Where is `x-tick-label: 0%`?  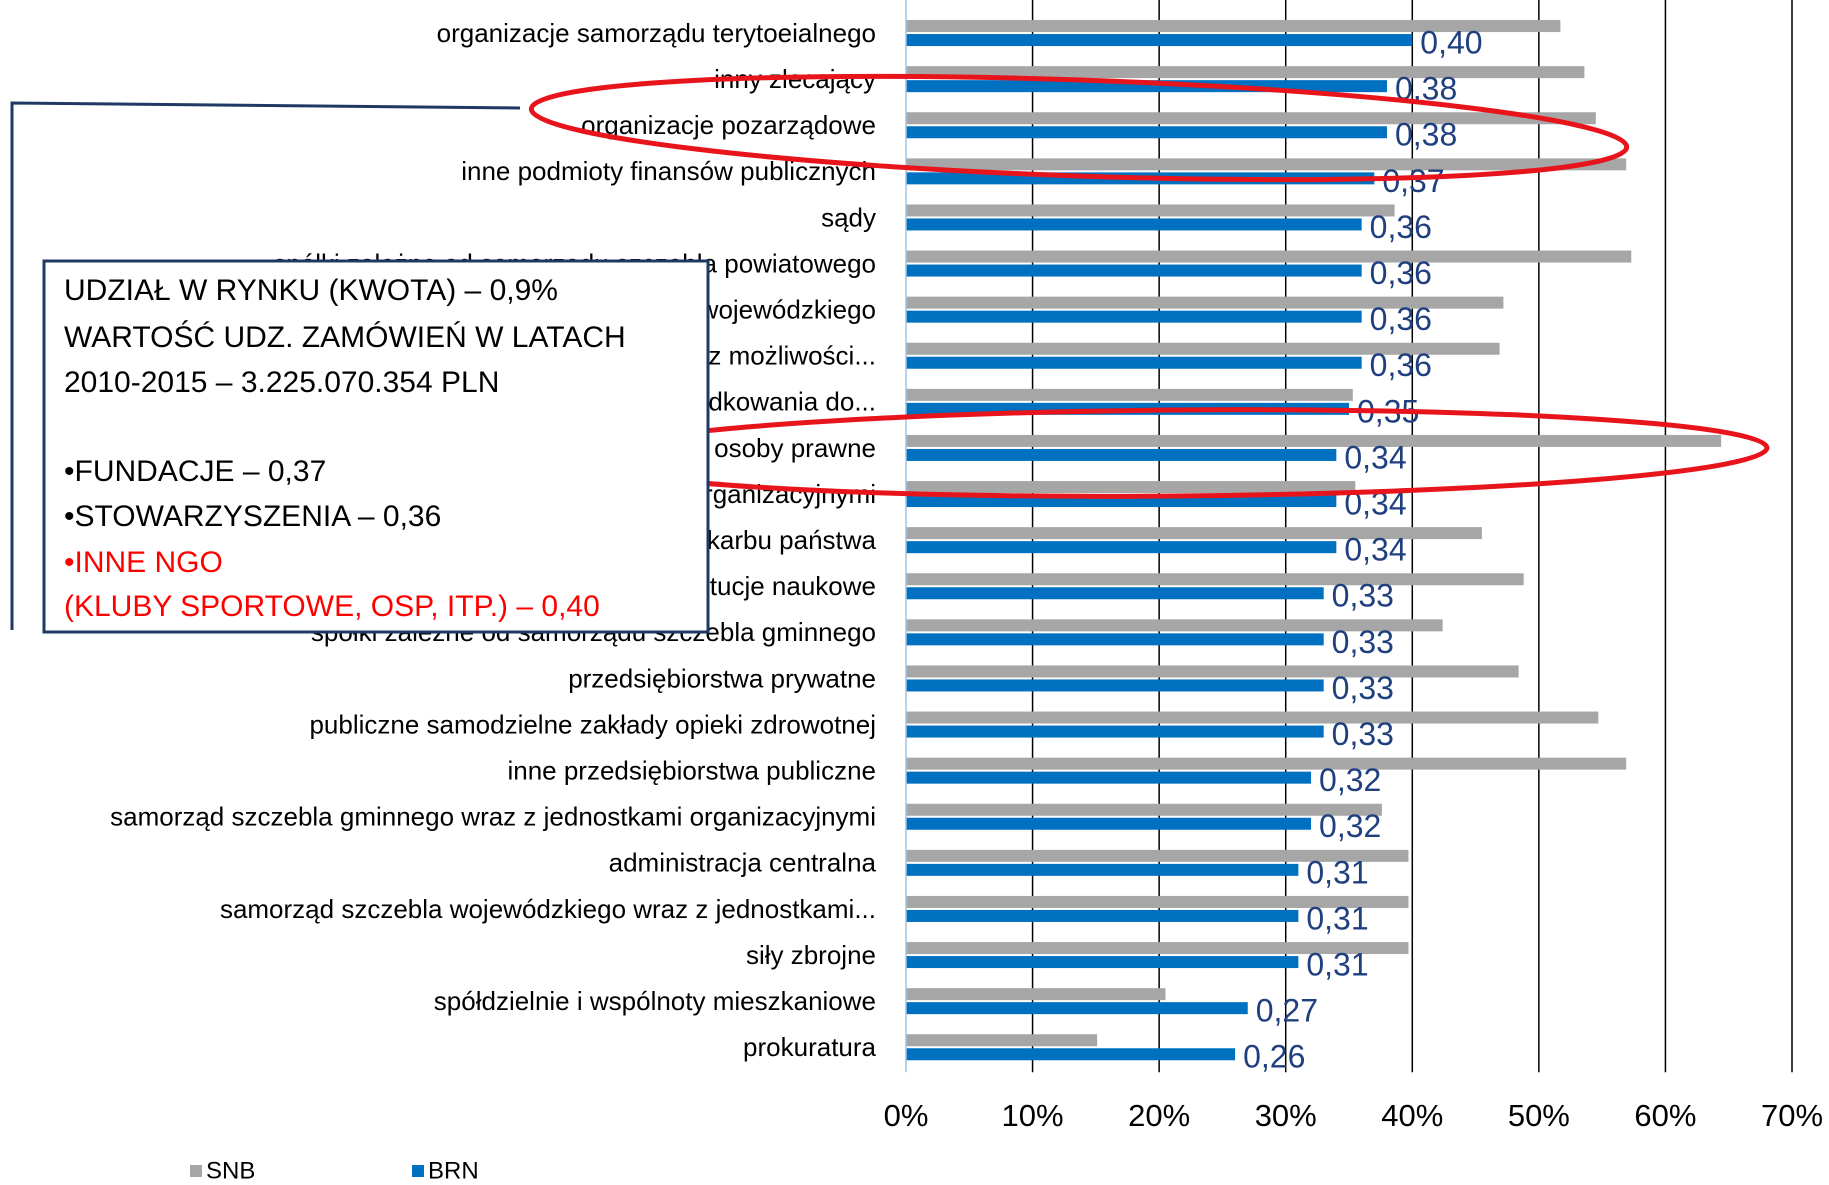
x-tick-label: 0% is located at coordinates (906, 1115).